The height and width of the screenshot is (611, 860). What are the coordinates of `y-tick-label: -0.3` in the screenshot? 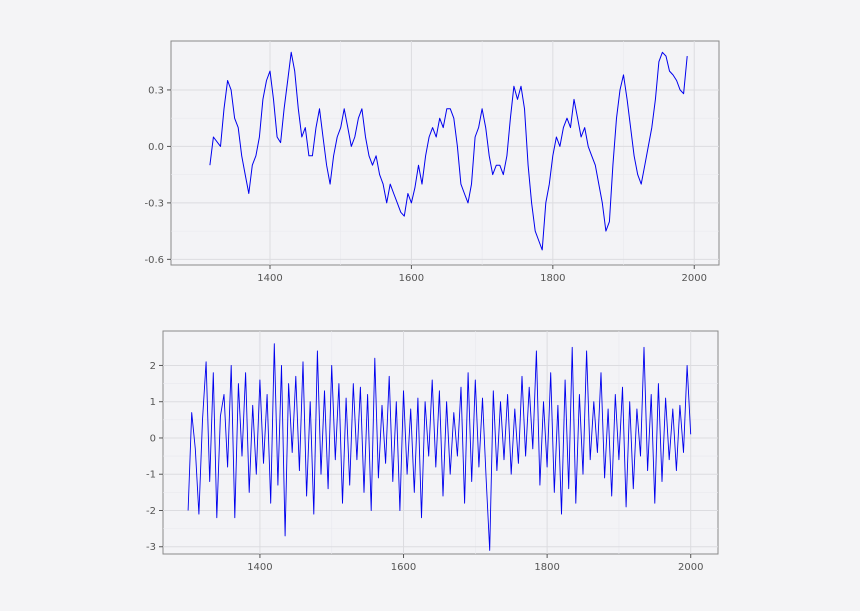 It's located at (154, 203).